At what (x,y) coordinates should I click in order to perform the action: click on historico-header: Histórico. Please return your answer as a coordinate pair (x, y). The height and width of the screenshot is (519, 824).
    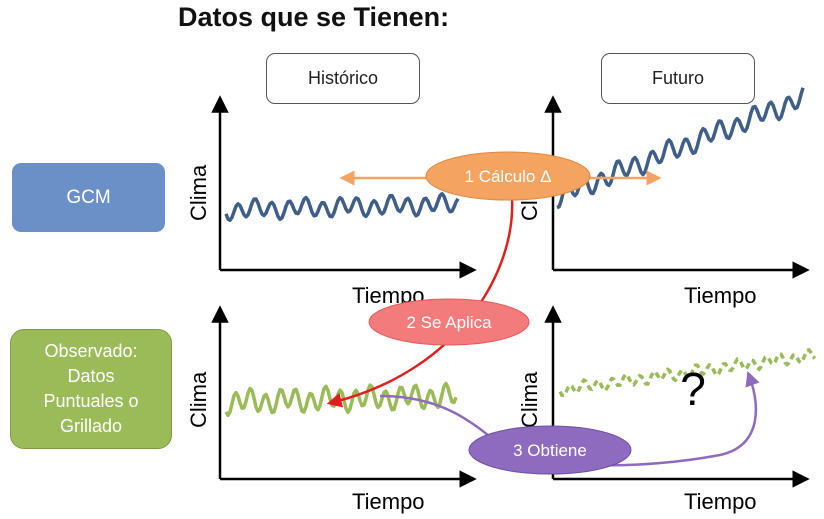
    Looking at the image, I should click on (343, 78).